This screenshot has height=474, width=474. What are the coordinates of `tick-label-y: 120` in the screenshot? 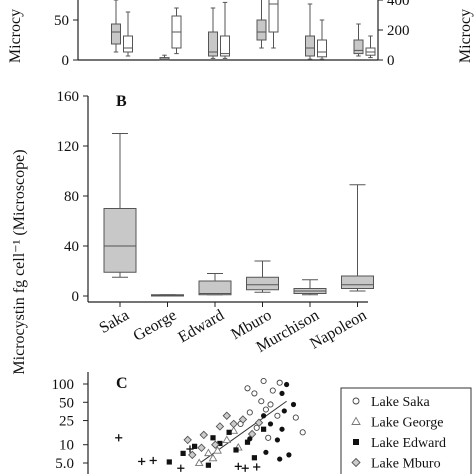 It's located at (68, 147).